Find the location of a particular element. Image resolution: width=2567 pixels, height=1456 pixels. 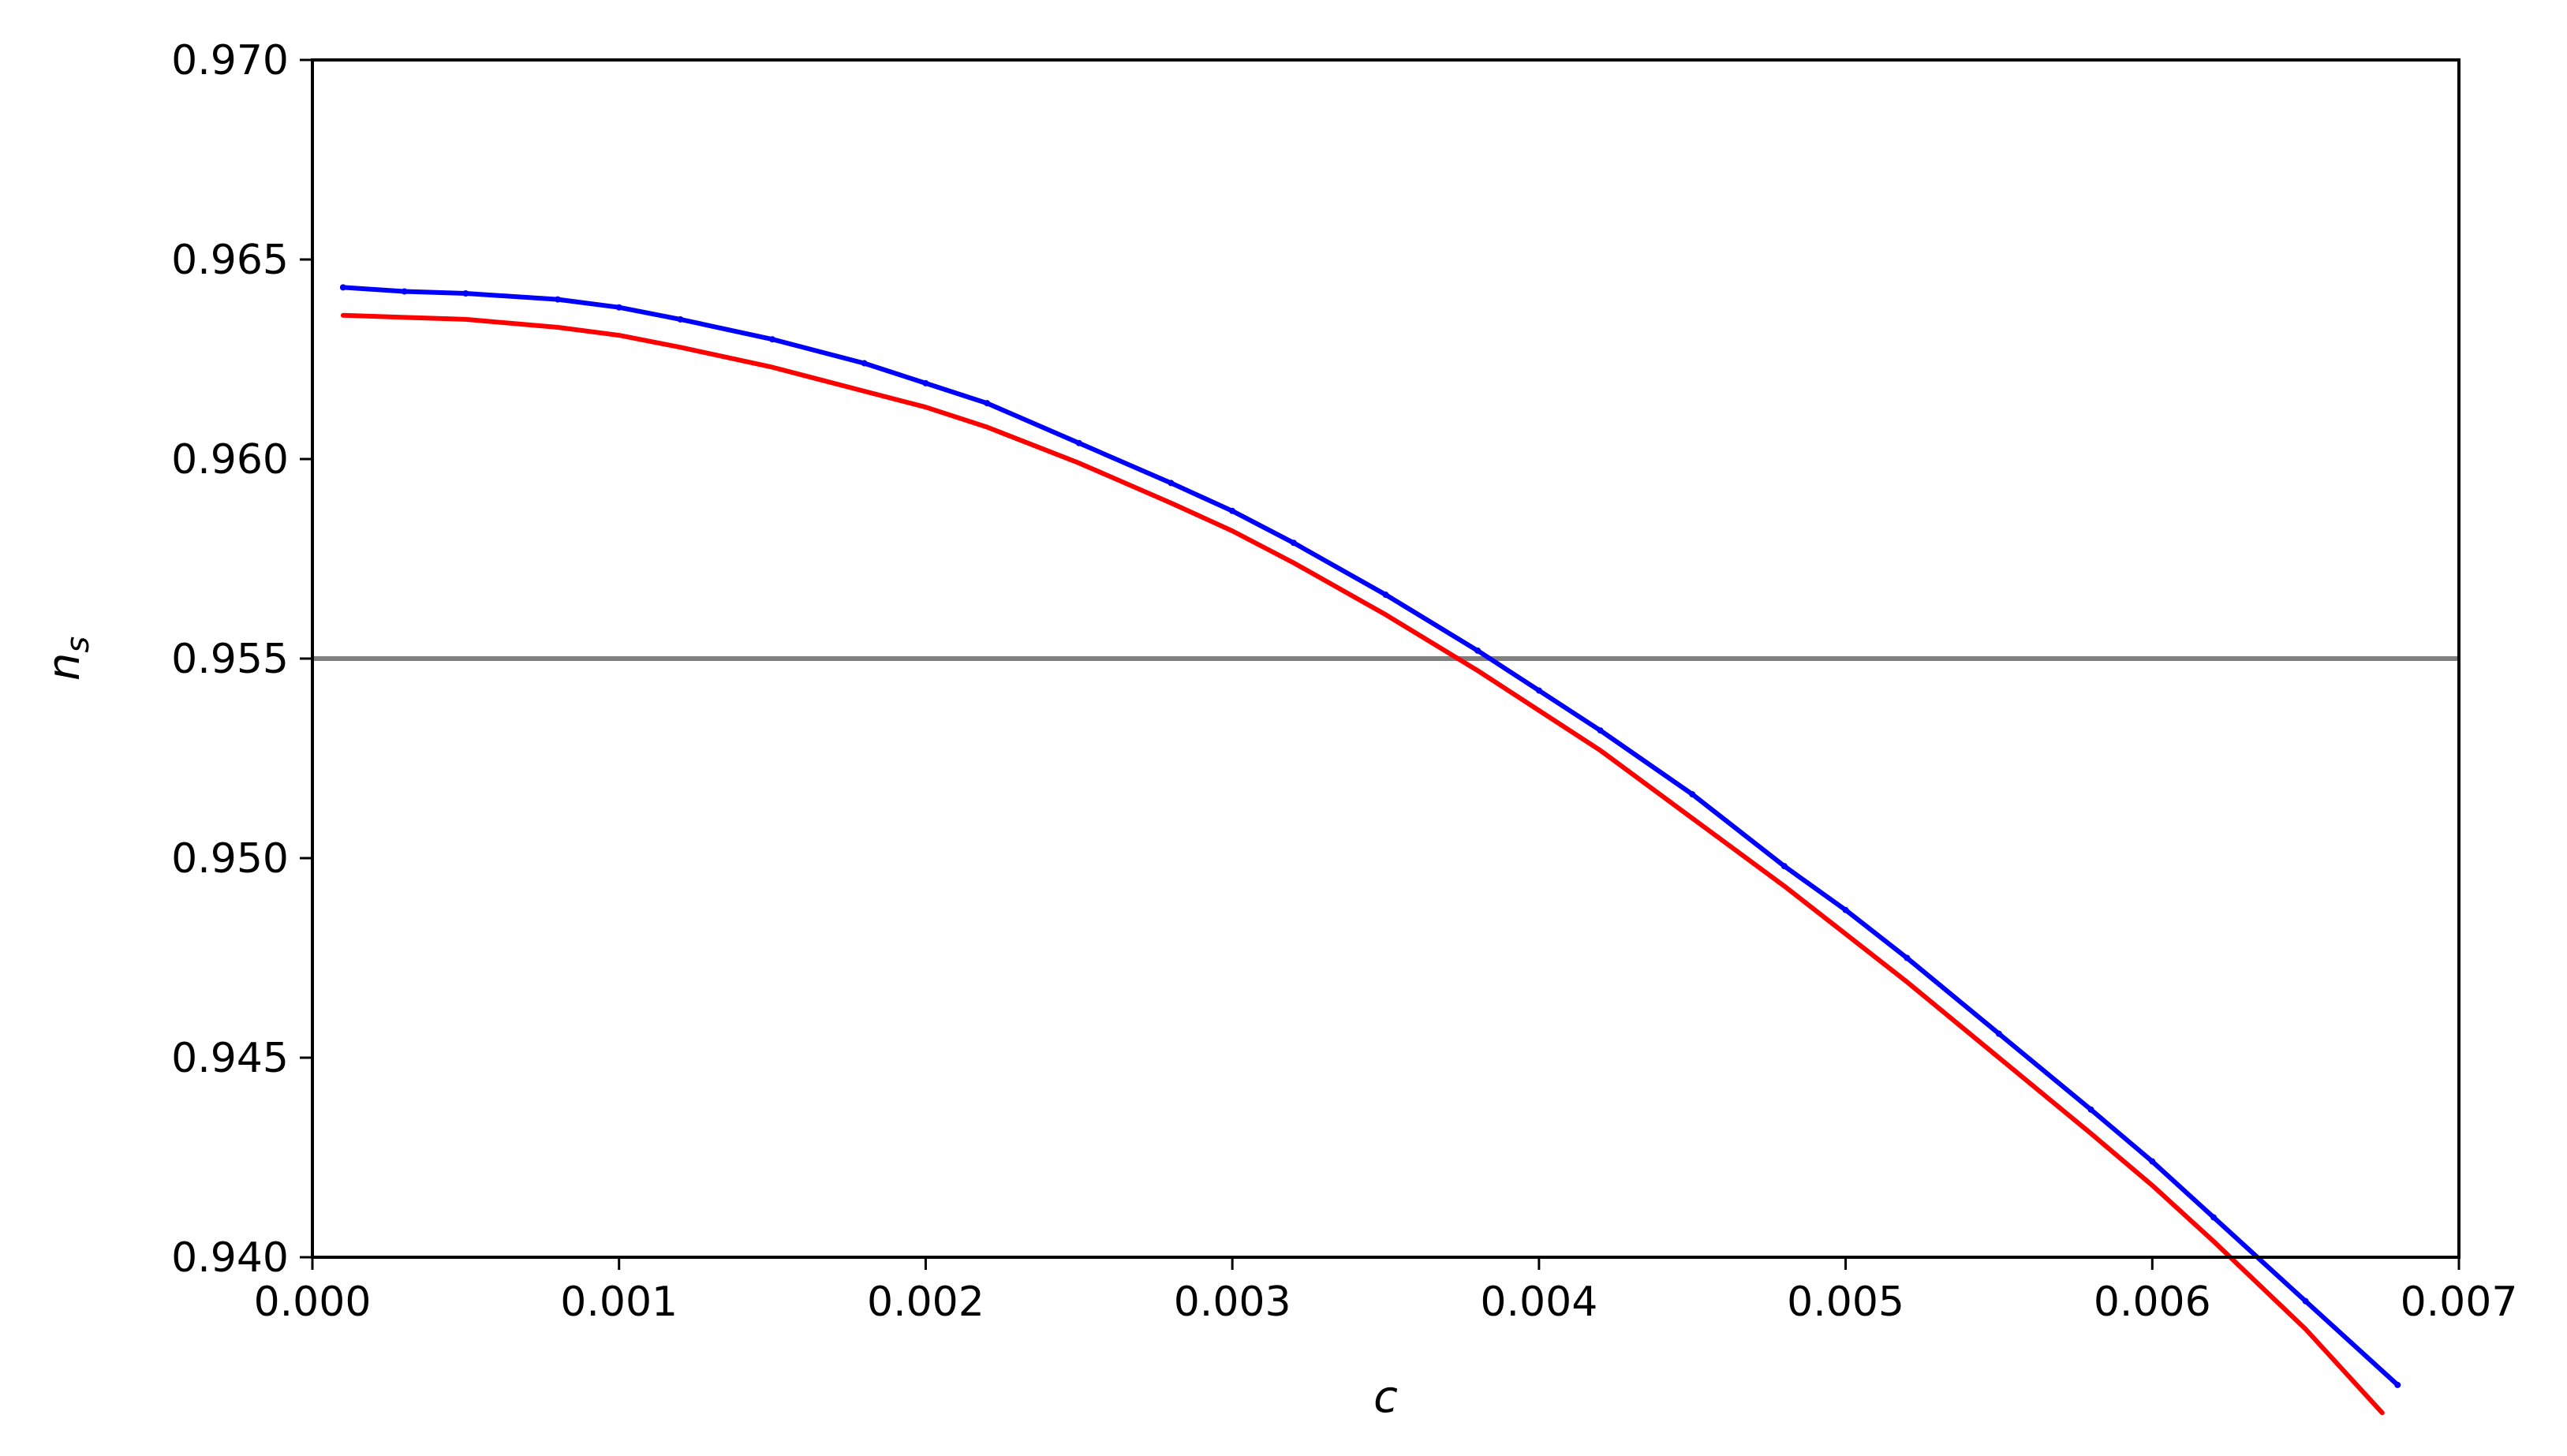

y-tick-label: 0.950 is located at coordinates (230, 859).